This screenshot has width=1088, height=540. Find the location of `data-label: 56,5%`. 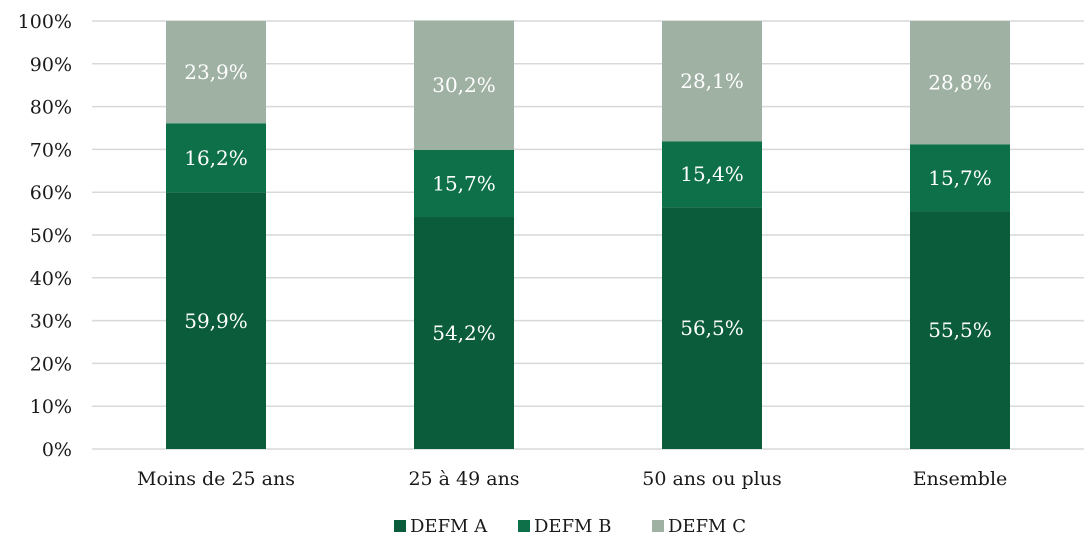

data-label: 56,5% is located at coordinates (712, 328).